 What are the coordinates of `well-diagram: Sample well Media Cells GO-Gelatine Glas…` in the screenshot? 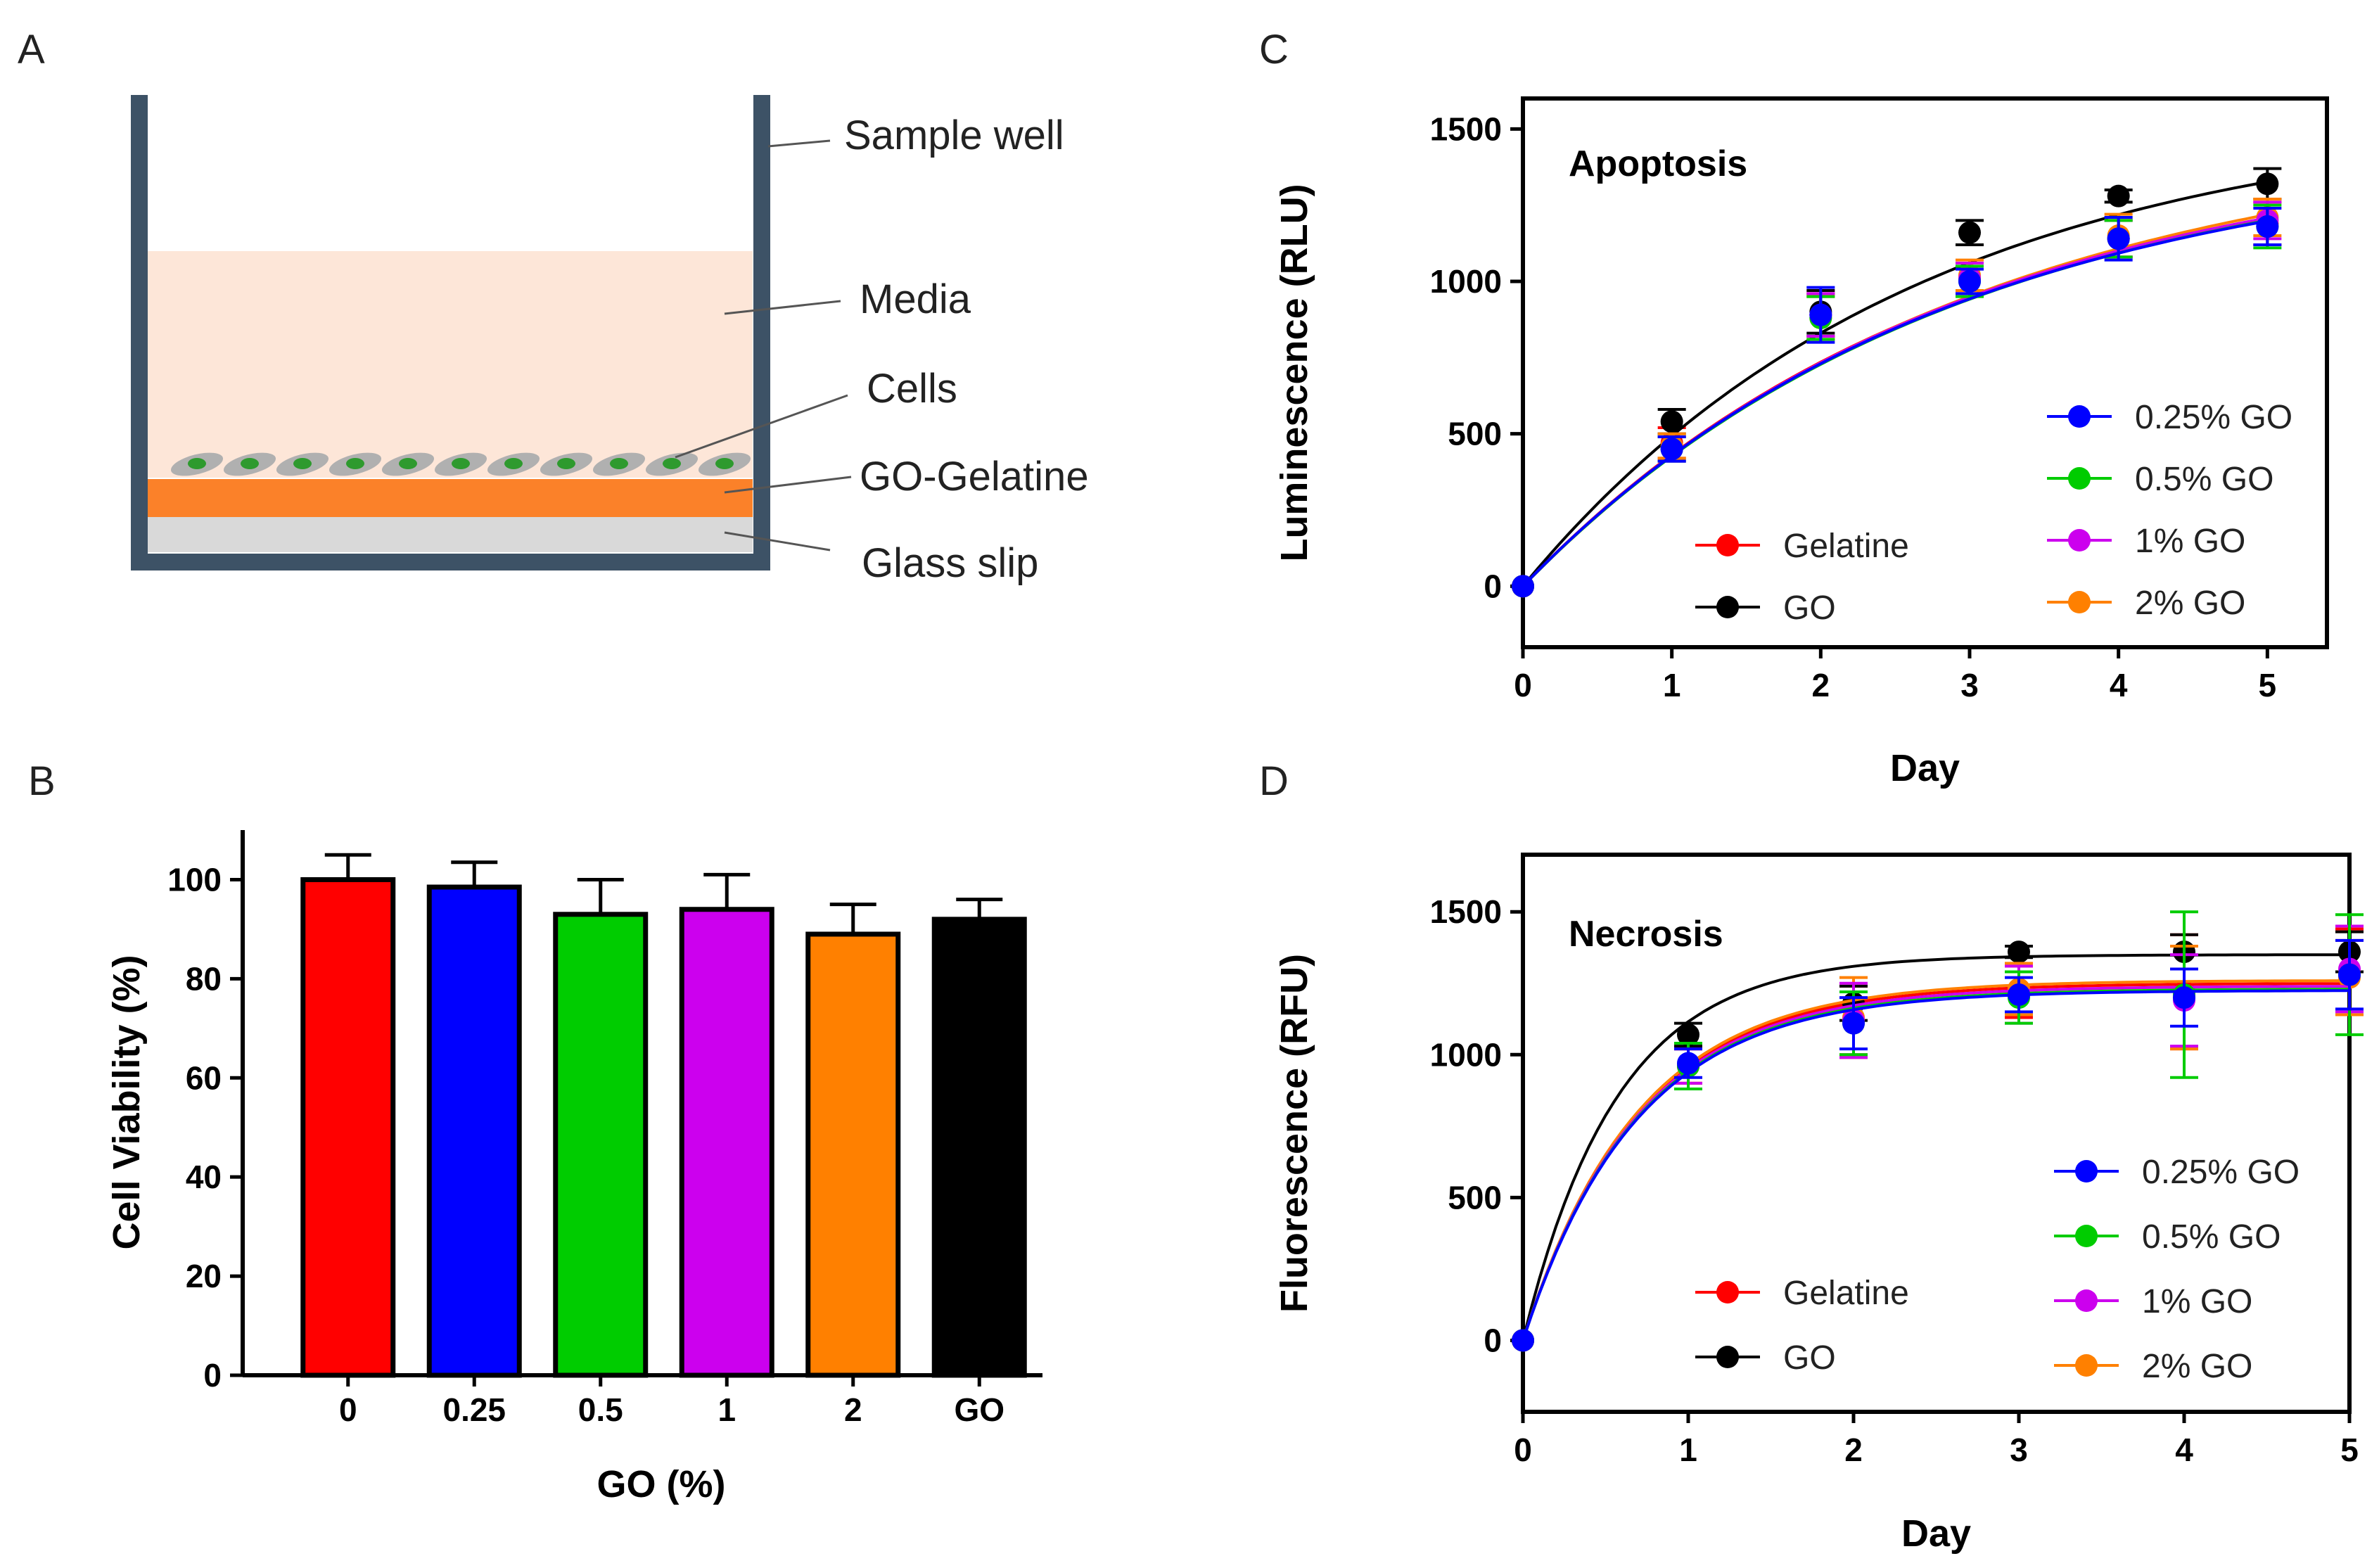 It's located at (610, 341).